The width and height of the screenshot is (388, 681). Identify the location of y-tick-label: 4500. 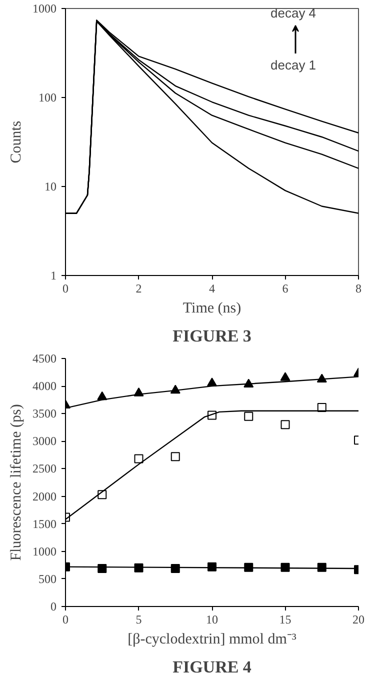
(44, 359).